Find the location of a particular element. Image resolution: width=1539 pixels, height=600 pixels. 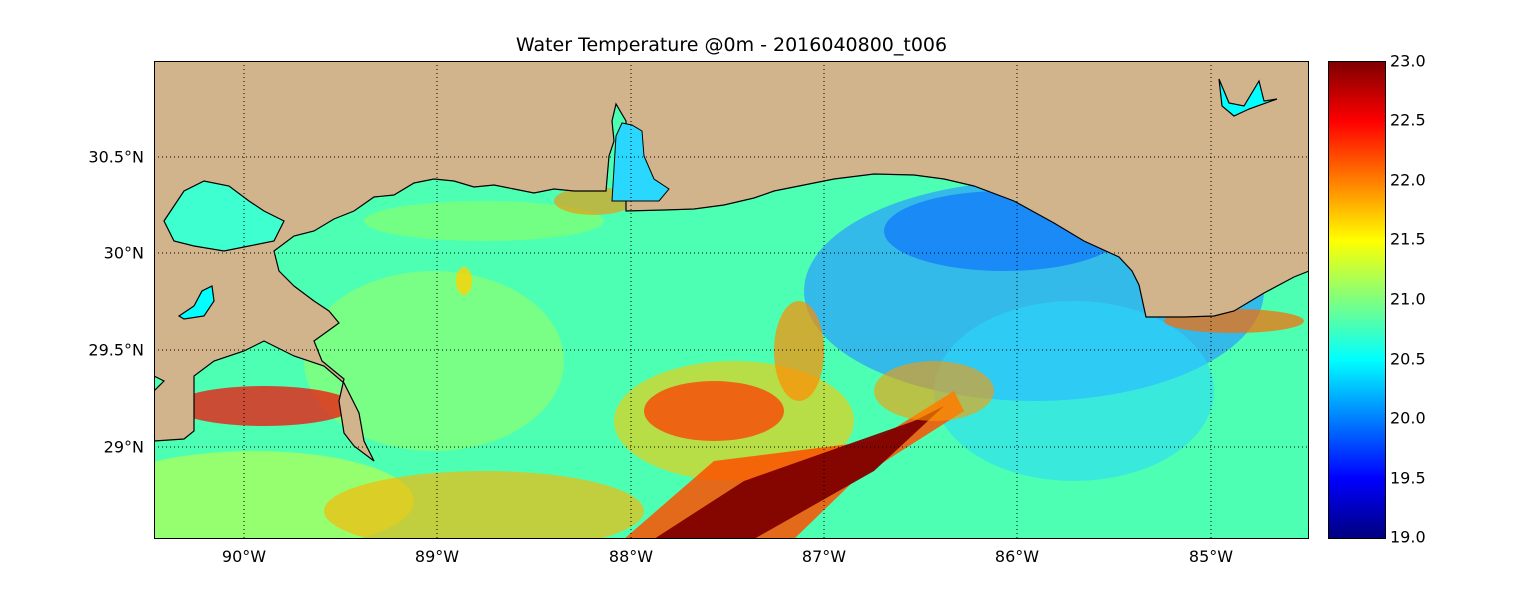

inland-lake is located at coordinates (1248, 97).